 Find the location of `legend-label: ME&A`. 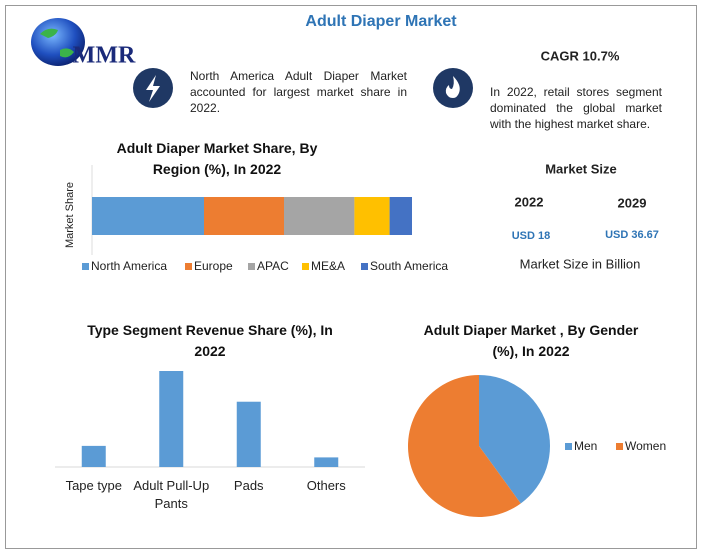

legend-label: ME&A is located at coordinates (328, 266).